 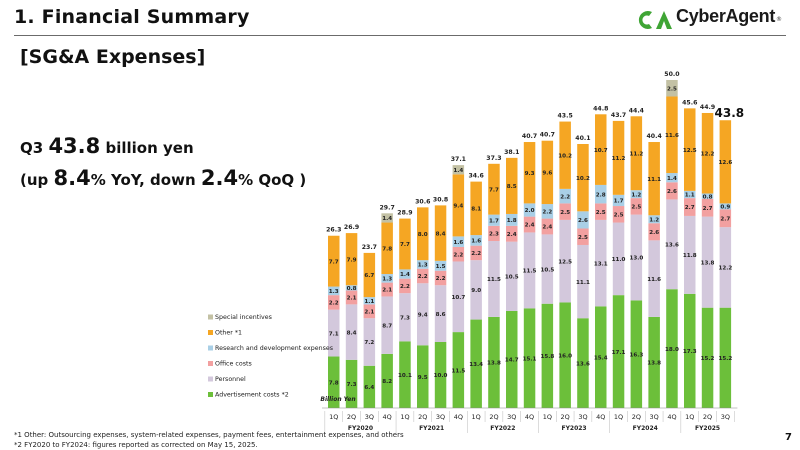 I want to click on data-label-special-19: 2.5, so click(x=672, y=89).